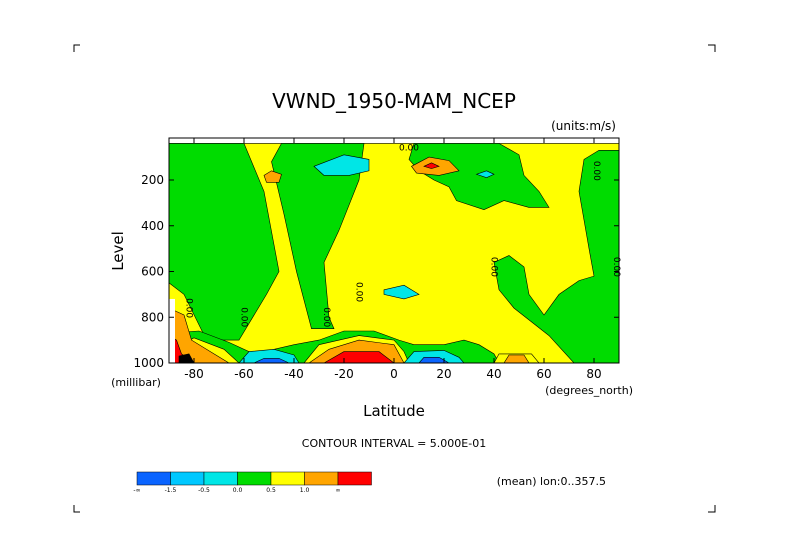  Describe the element at coordinates (136, 382) in the screenshot. I see `y-units-label: (millibar)` at that location.